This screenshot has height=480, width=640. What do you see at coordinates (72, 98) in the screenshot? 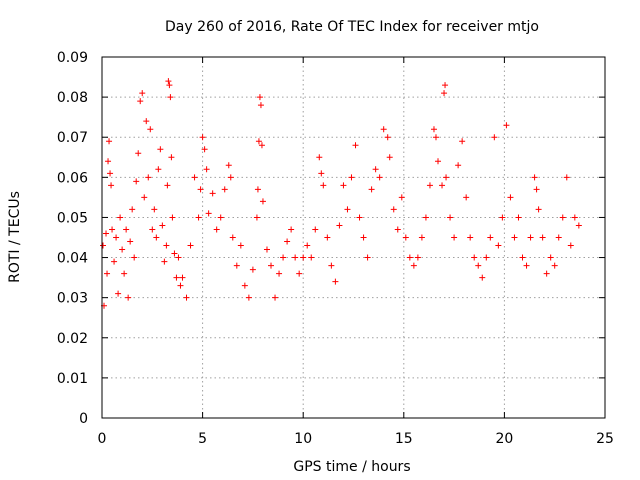
I see `y-tick-label: 0.08` at bounding box center [72, 98].